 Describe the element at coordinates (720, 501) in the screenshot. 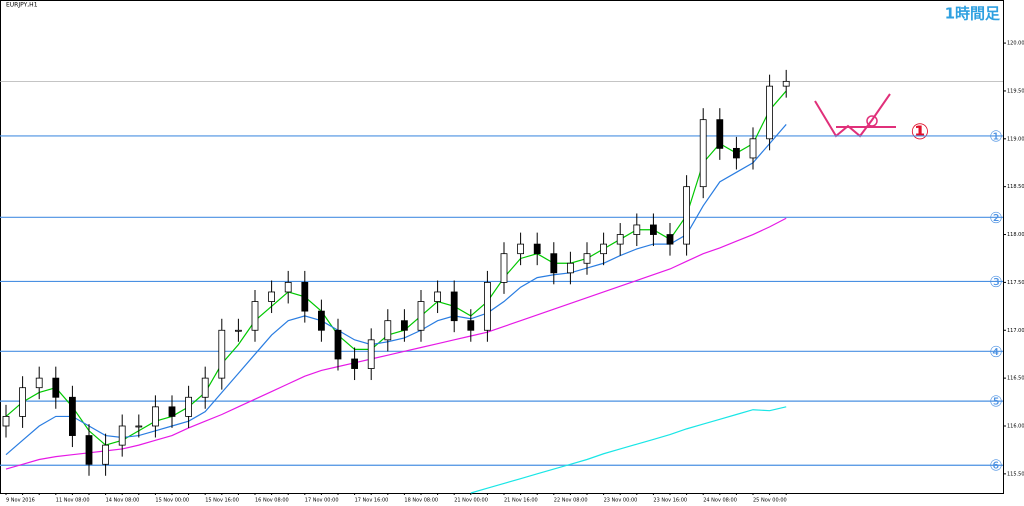

I see `x-tick-label: 24 Nov 08:00` at that location.